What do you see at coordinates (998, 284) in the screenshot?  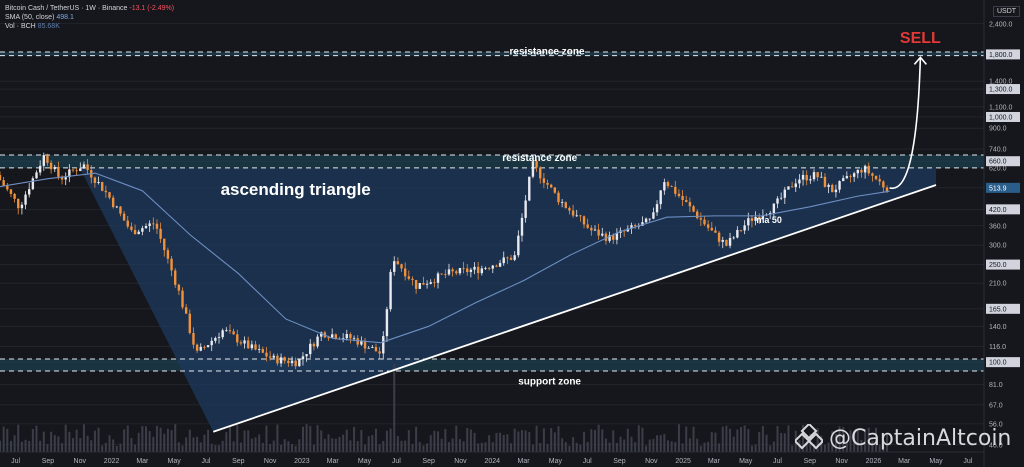 I see `y-tick-label: 210.0` at bounding box center [998, 284].